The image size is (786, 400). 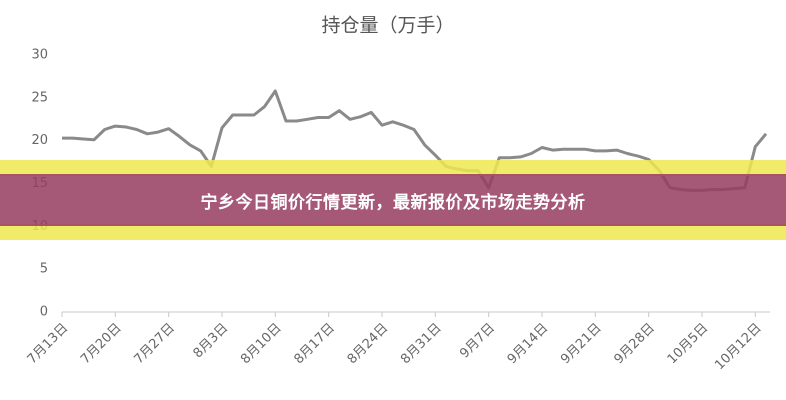 I want to click on banner-band: 宁乡今日铜价行情更新，最新报价及市场走势分析, so click(x=393, y=200).